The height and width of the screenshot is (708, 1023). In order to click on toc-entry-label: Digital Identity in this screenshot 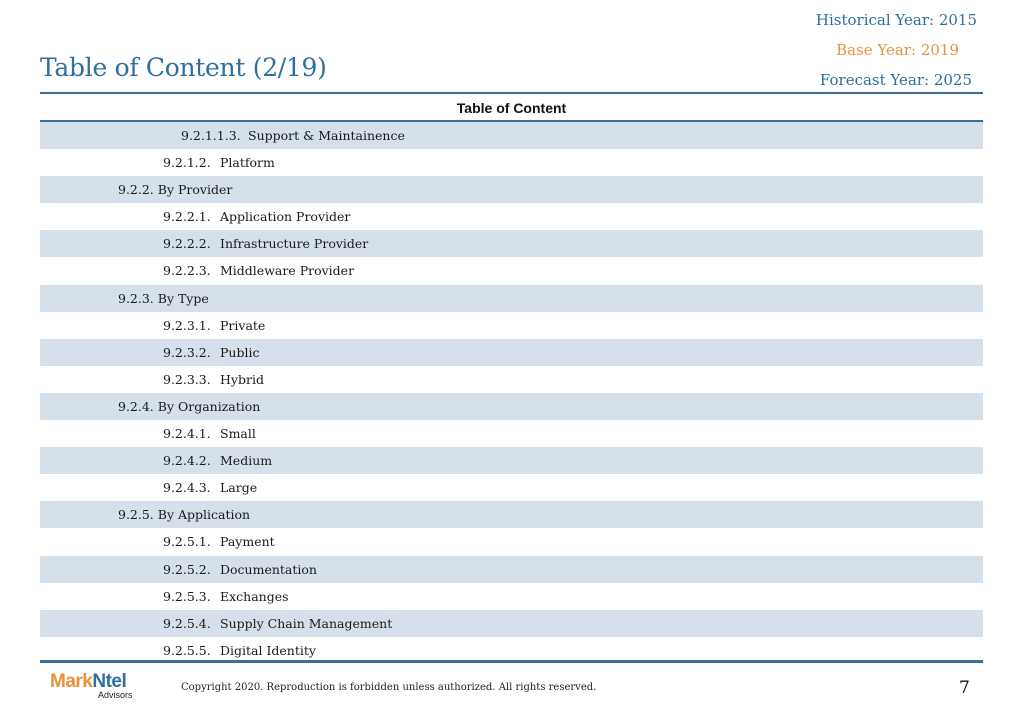, I will do `click(268, 650)`.